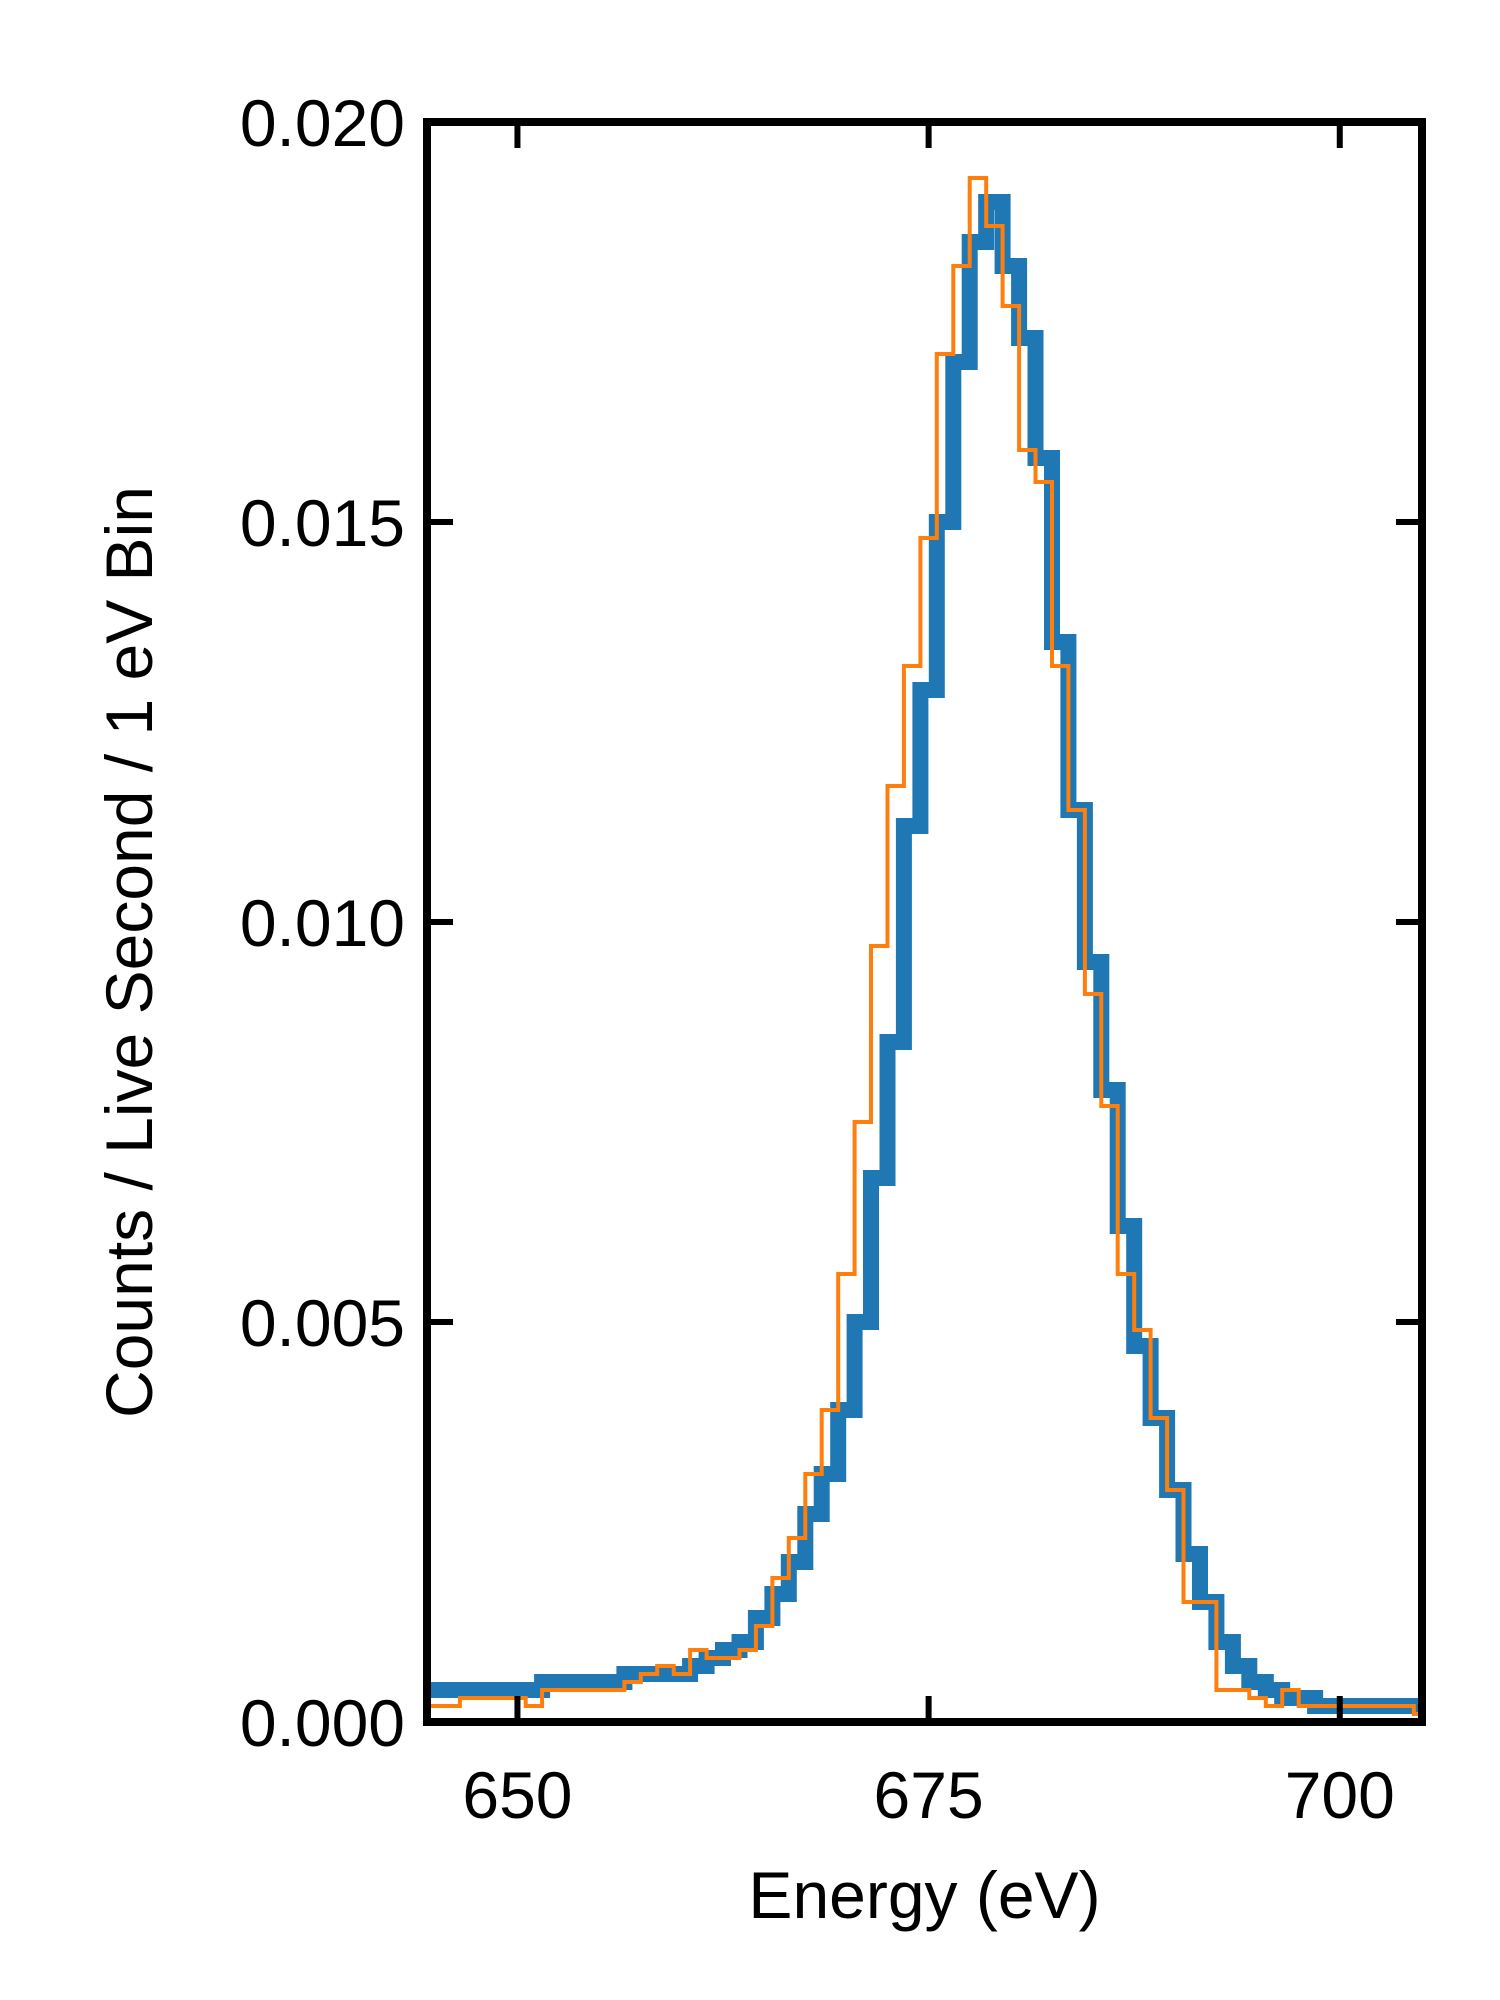 This screenshot has height=2000, width=1500. What do you see at coordinates (322, 523) in the screenshot?
I see `y-tick-label: 0.015` at bounding box center [322, 523].